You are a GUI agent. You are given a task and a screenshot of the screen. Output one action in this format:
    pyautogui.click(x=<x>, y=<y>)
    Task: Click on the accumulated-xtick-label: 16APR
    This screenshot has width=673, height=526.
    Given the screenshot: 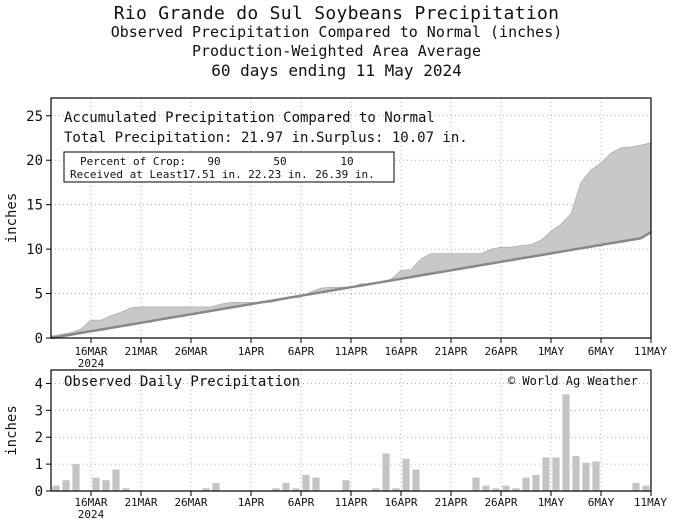 What is the action you would take?
    pyautogui.click(x=400, y=351)
    